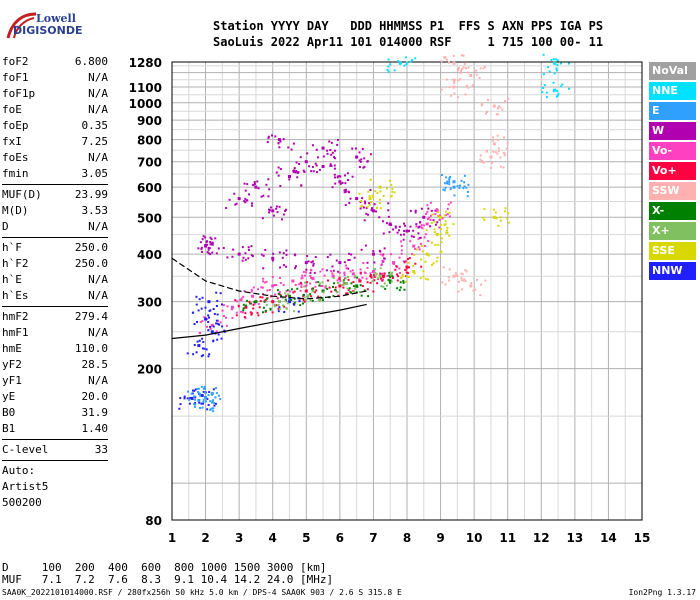  What do you see at coordinates (15, 332) in the screenshot?
I see `param-label: hmF1` at bounding box center [15, 332].